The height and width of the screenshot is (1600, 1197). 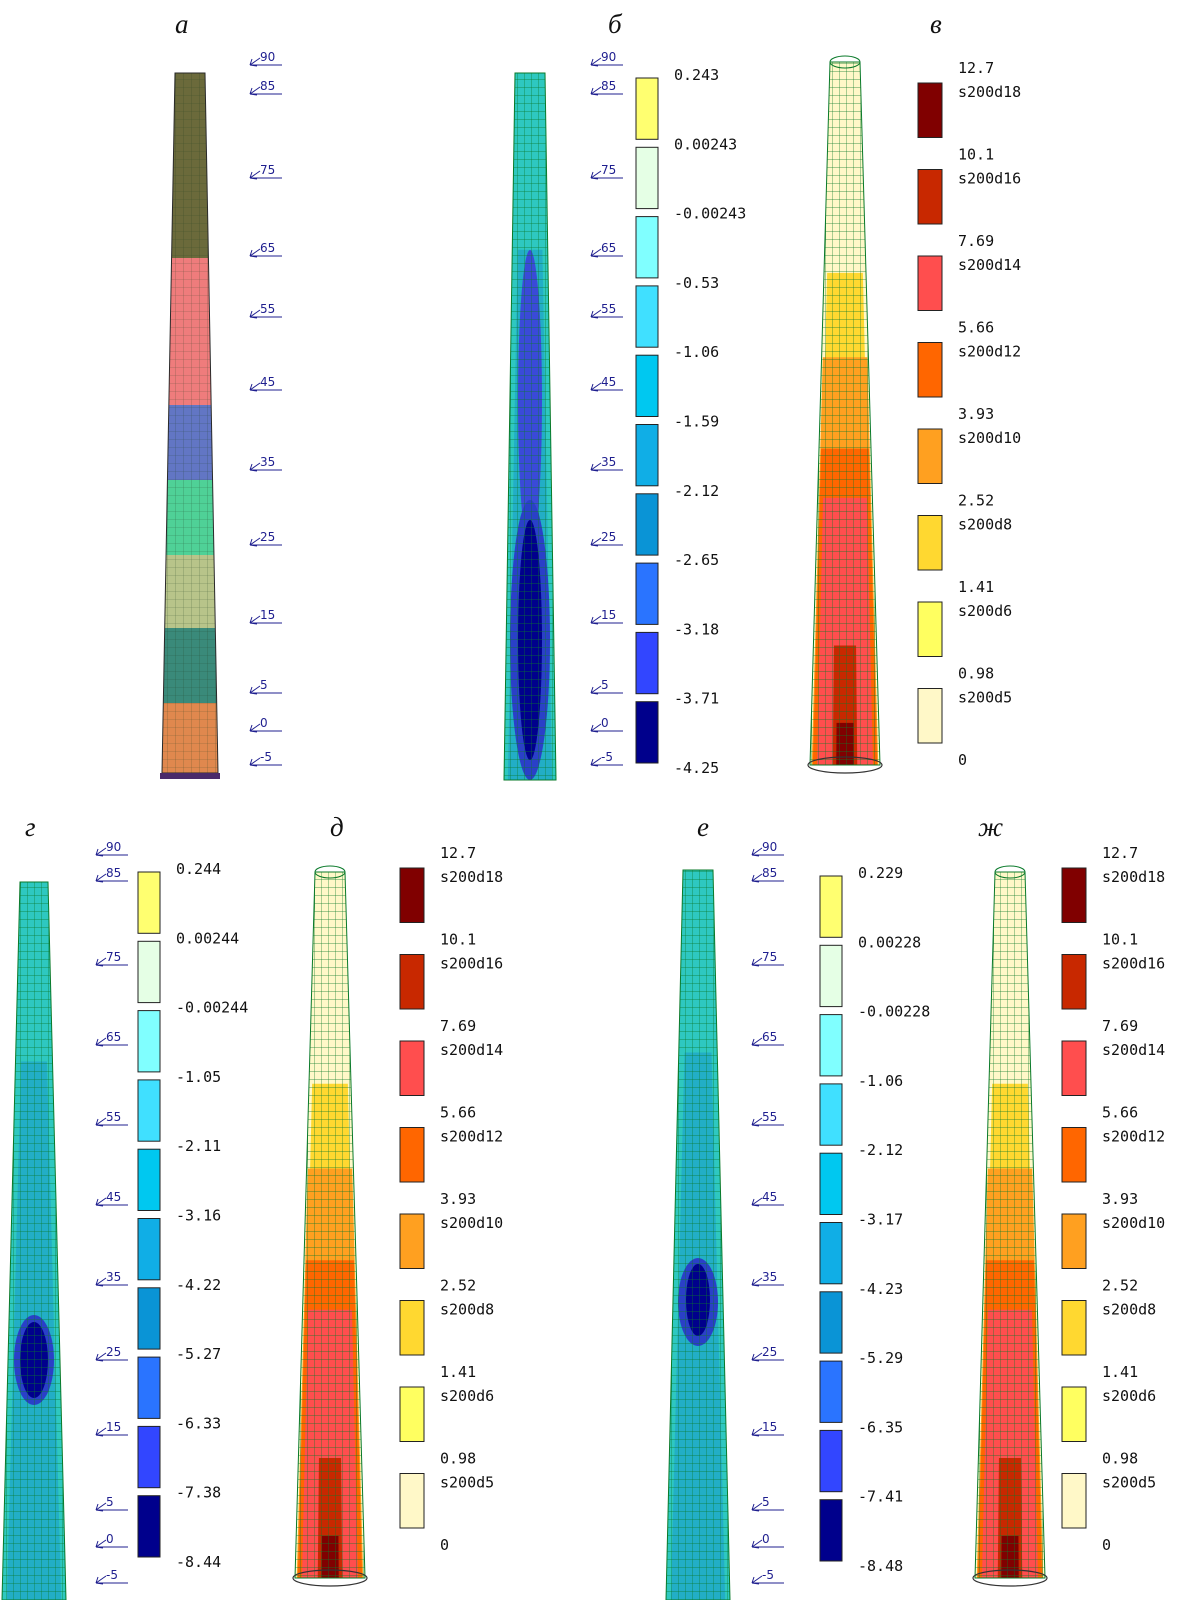 I want to click on level-value: 25, so click(x=608, y=537).